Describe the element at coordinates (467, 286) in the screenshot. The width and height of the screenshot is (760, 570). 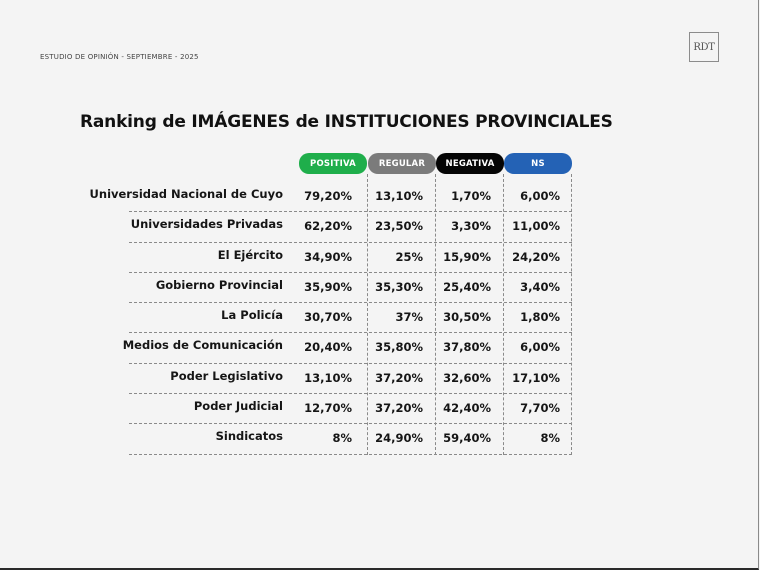
I see `value-negativa: 25,40%` at that location.